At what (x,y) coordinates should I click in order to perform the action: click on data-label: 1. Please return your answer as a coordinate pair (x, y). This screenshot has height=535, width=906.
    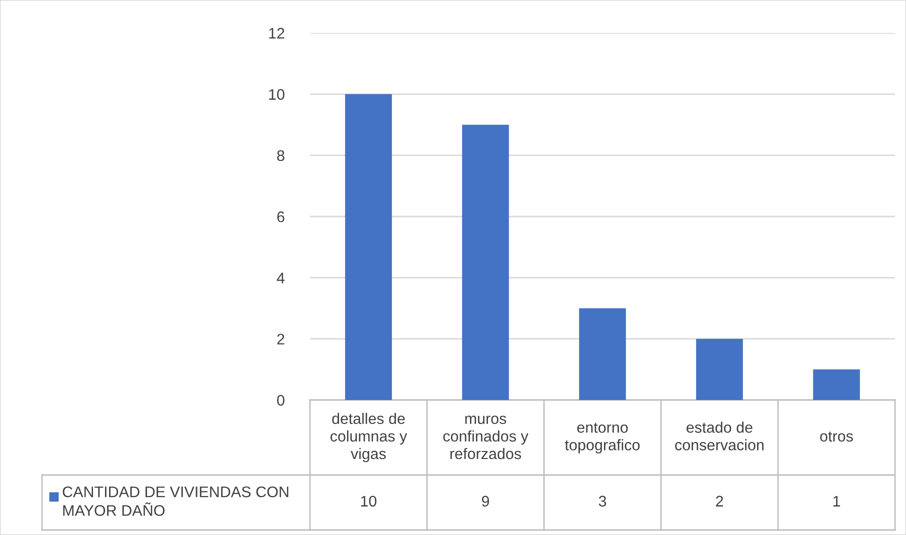
    Looking at the image, I should click on (836, 501).